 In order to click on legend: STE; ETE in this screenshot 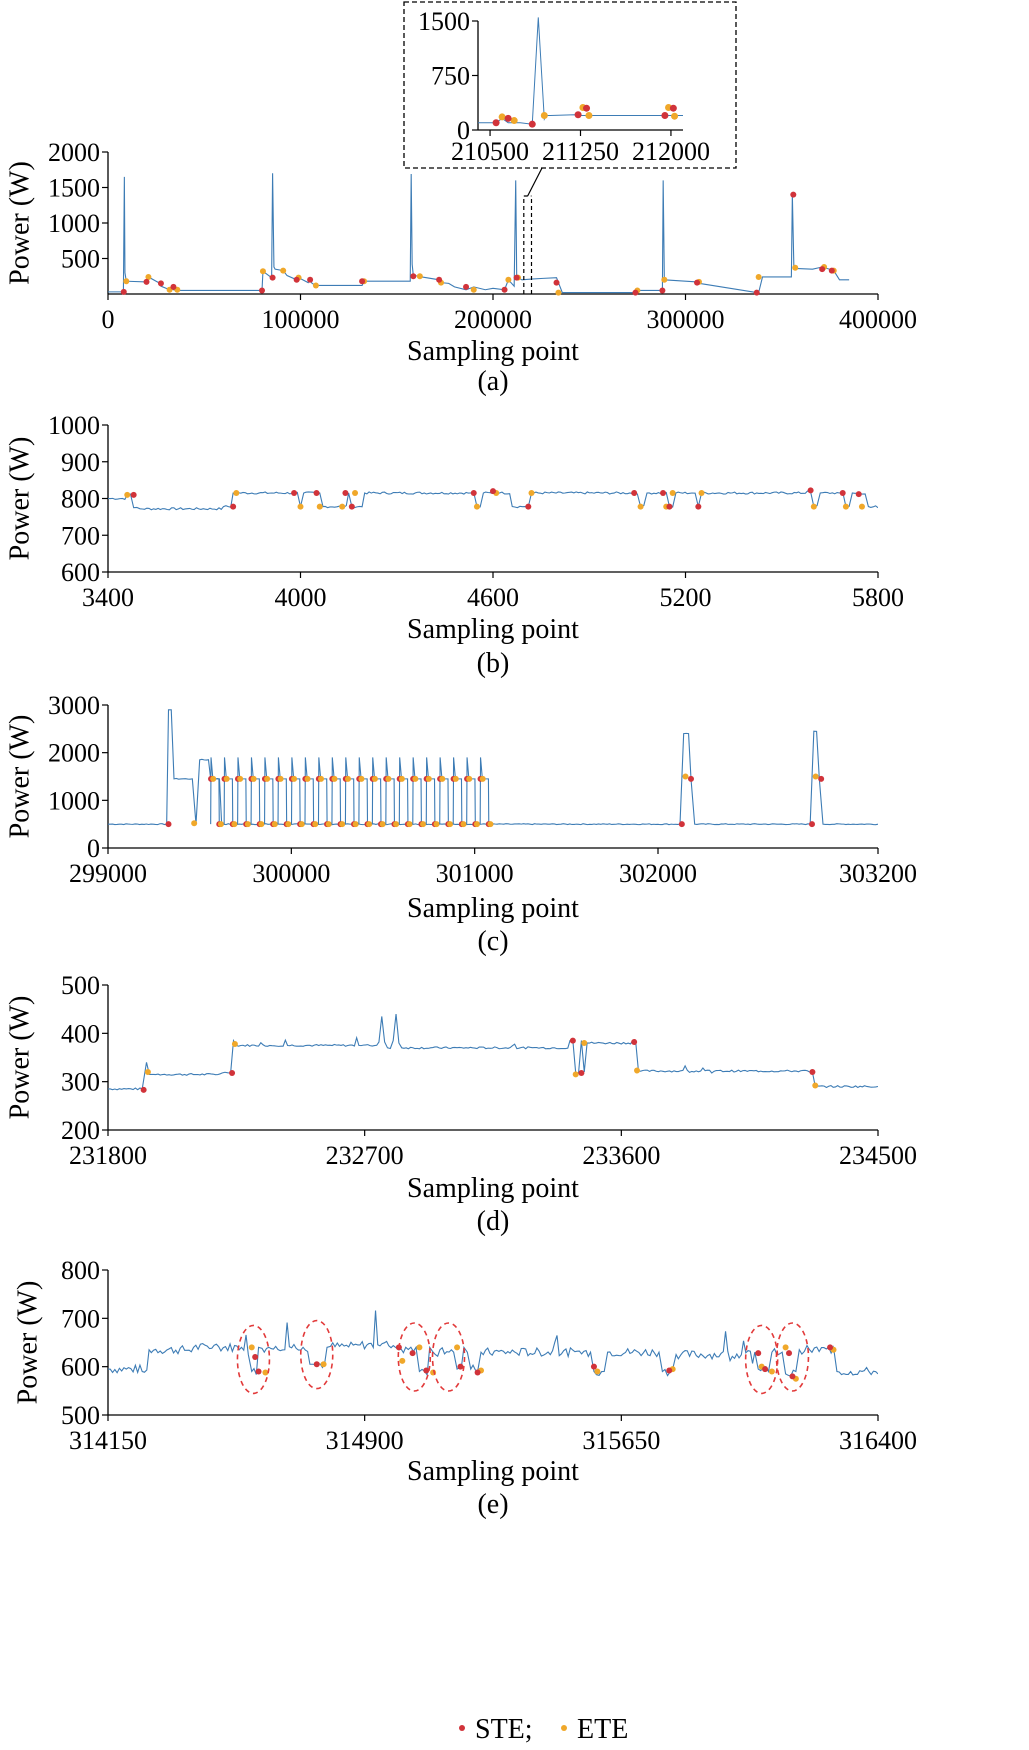, I will do `click(543, 1729)`.